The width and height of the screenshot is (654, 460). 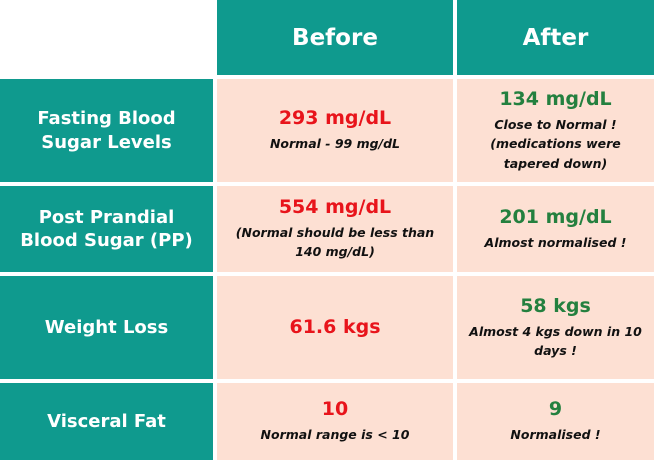 I want to click on before-value: 293 mg/dL, so click(x=335, y=118).